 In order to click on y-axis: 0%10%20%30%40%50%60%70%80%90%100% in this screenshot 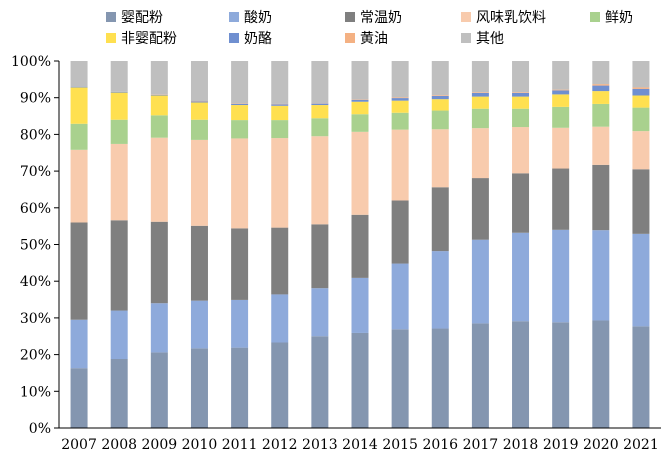, I will do `click(35, 245)`.